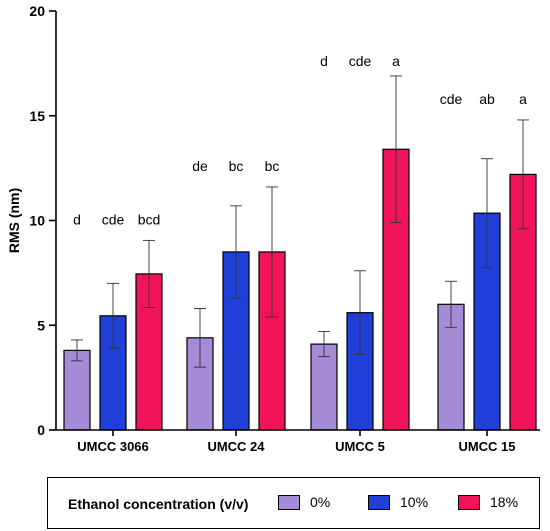 The width and height of the screenshot is (550, 531). Describe the element at coordinates (320, 502) in the screenshot. I see `legend-label-0: 0%` at that location.